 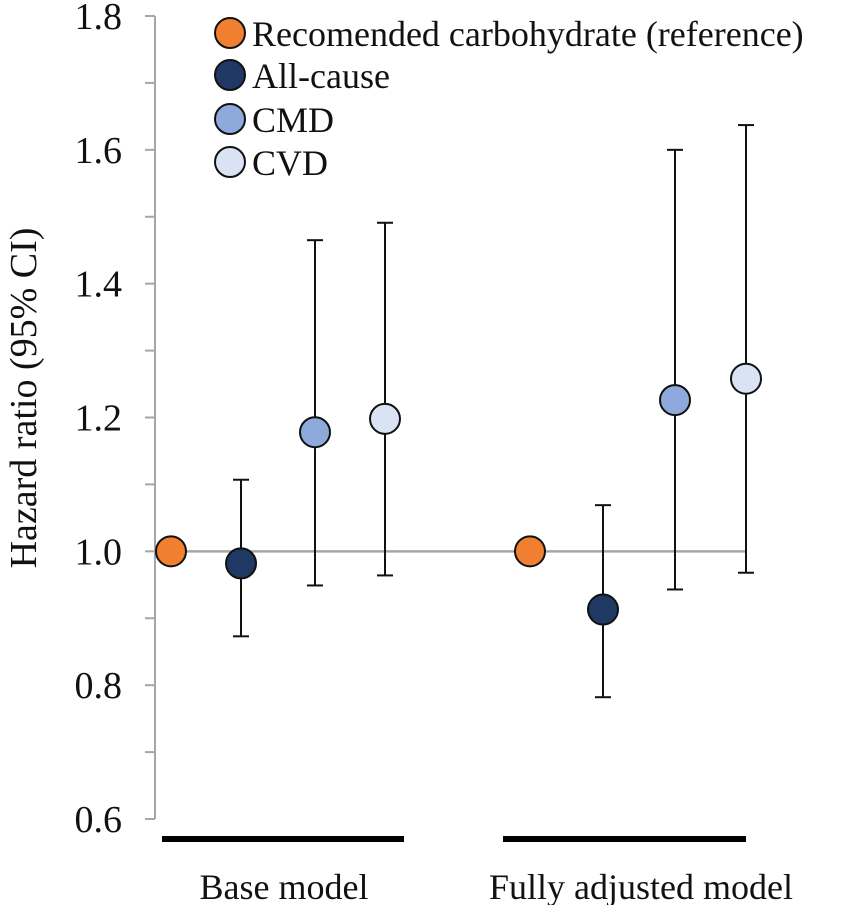 I want to click on y-tick-label: 1.2, so click(x=99, y=419).